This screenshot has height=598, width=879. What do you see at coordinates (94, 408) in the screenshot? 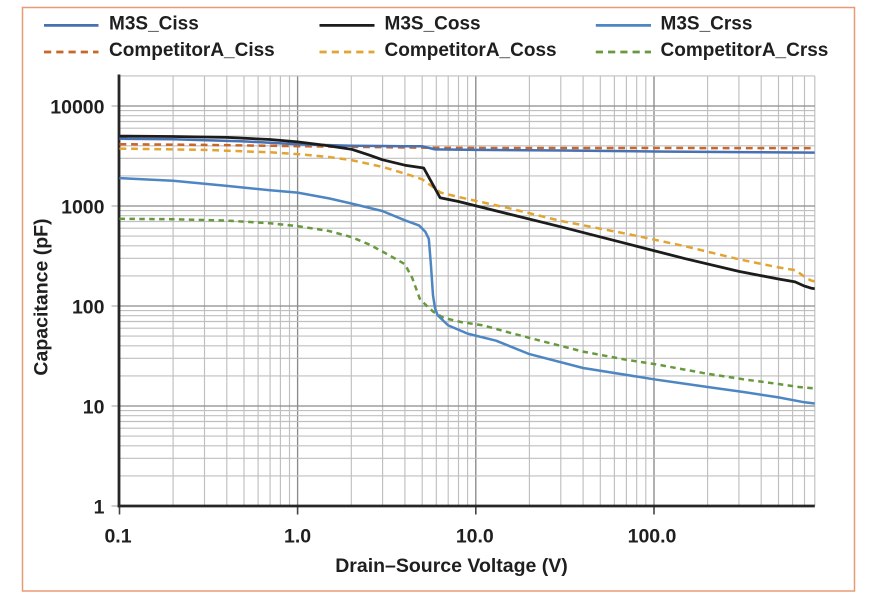
I see `svg-text: 10` at bounding box center [94, 408].